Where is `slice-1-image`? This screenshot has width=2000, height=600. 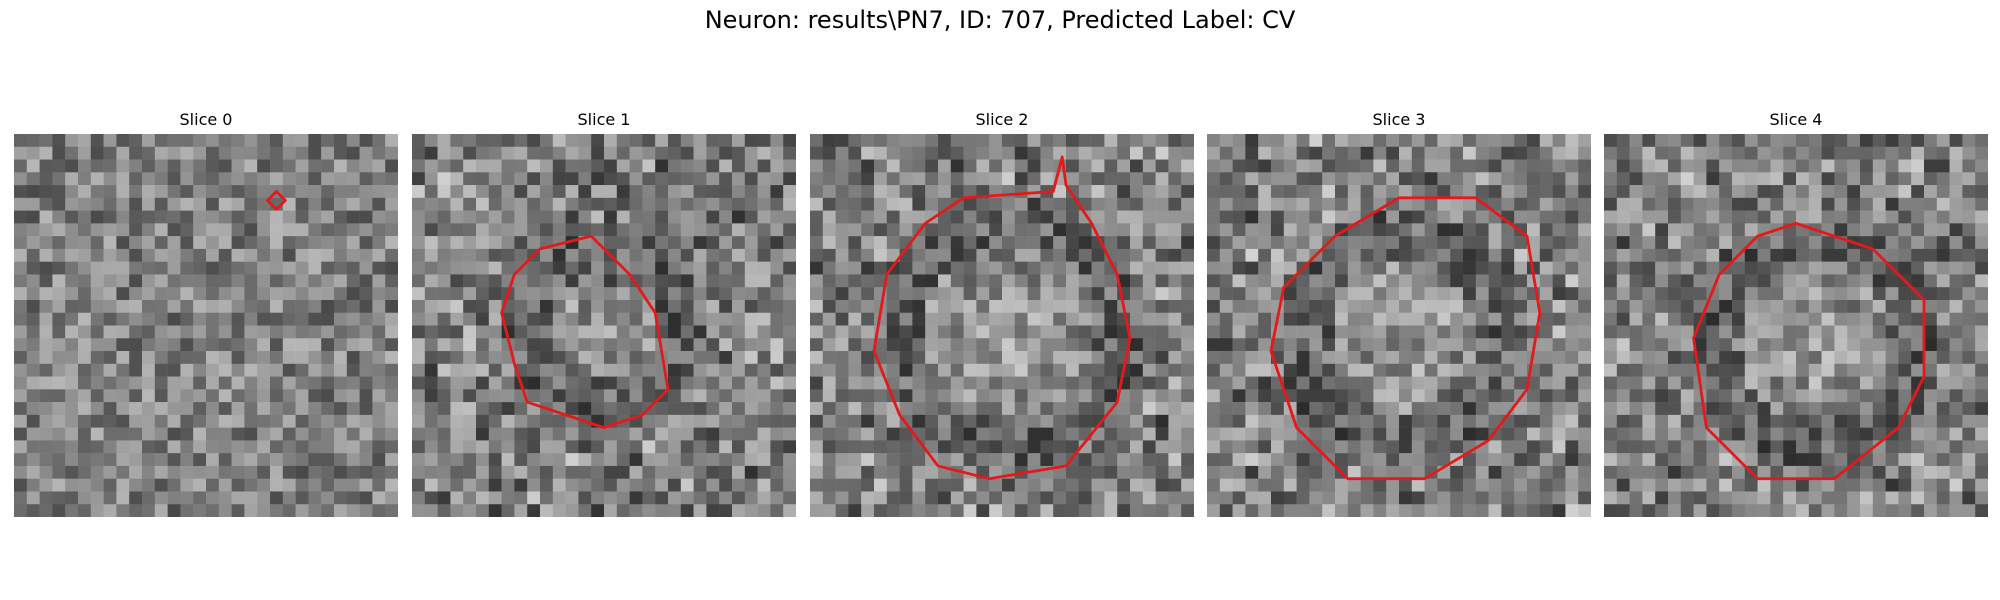
slice-1-image is located at coordinates (604, 325).